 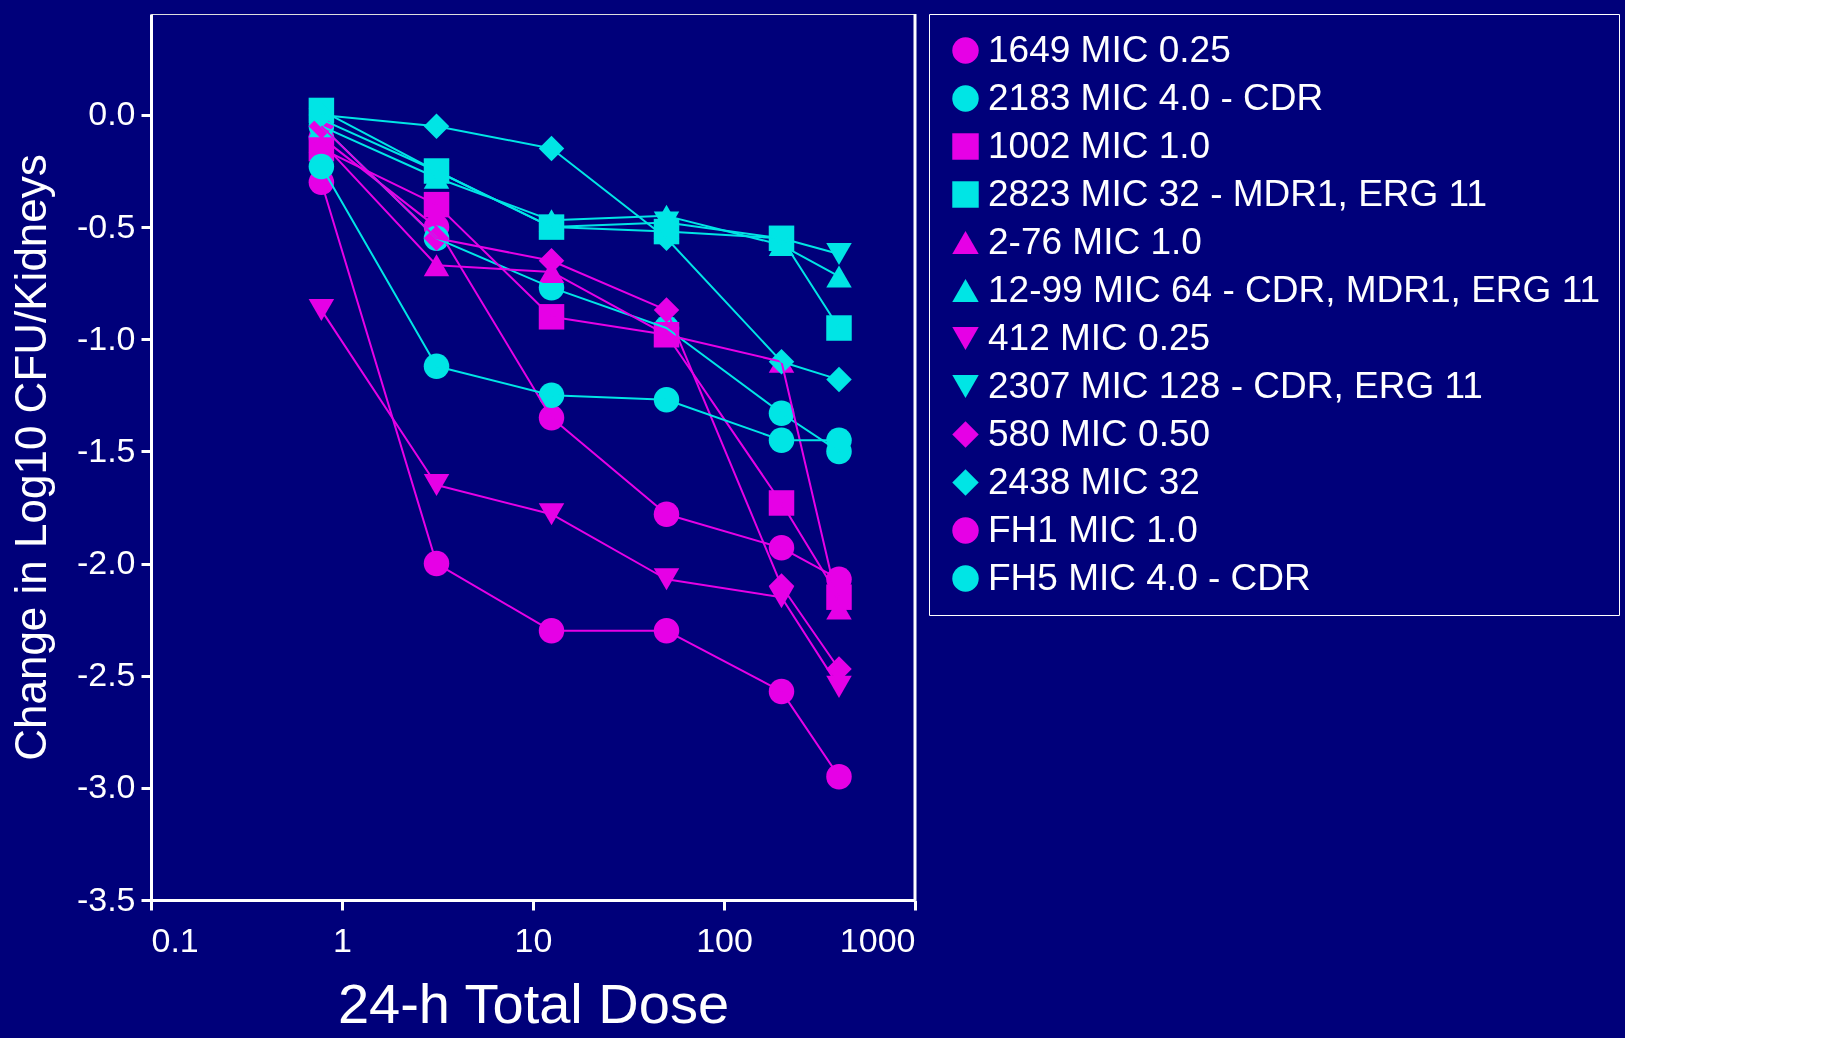 What do you see at coordinates (1099, 337) in the screenshot?
I see `legend-label: 412 MIC 0.25` at bounding box center [1099, 337].